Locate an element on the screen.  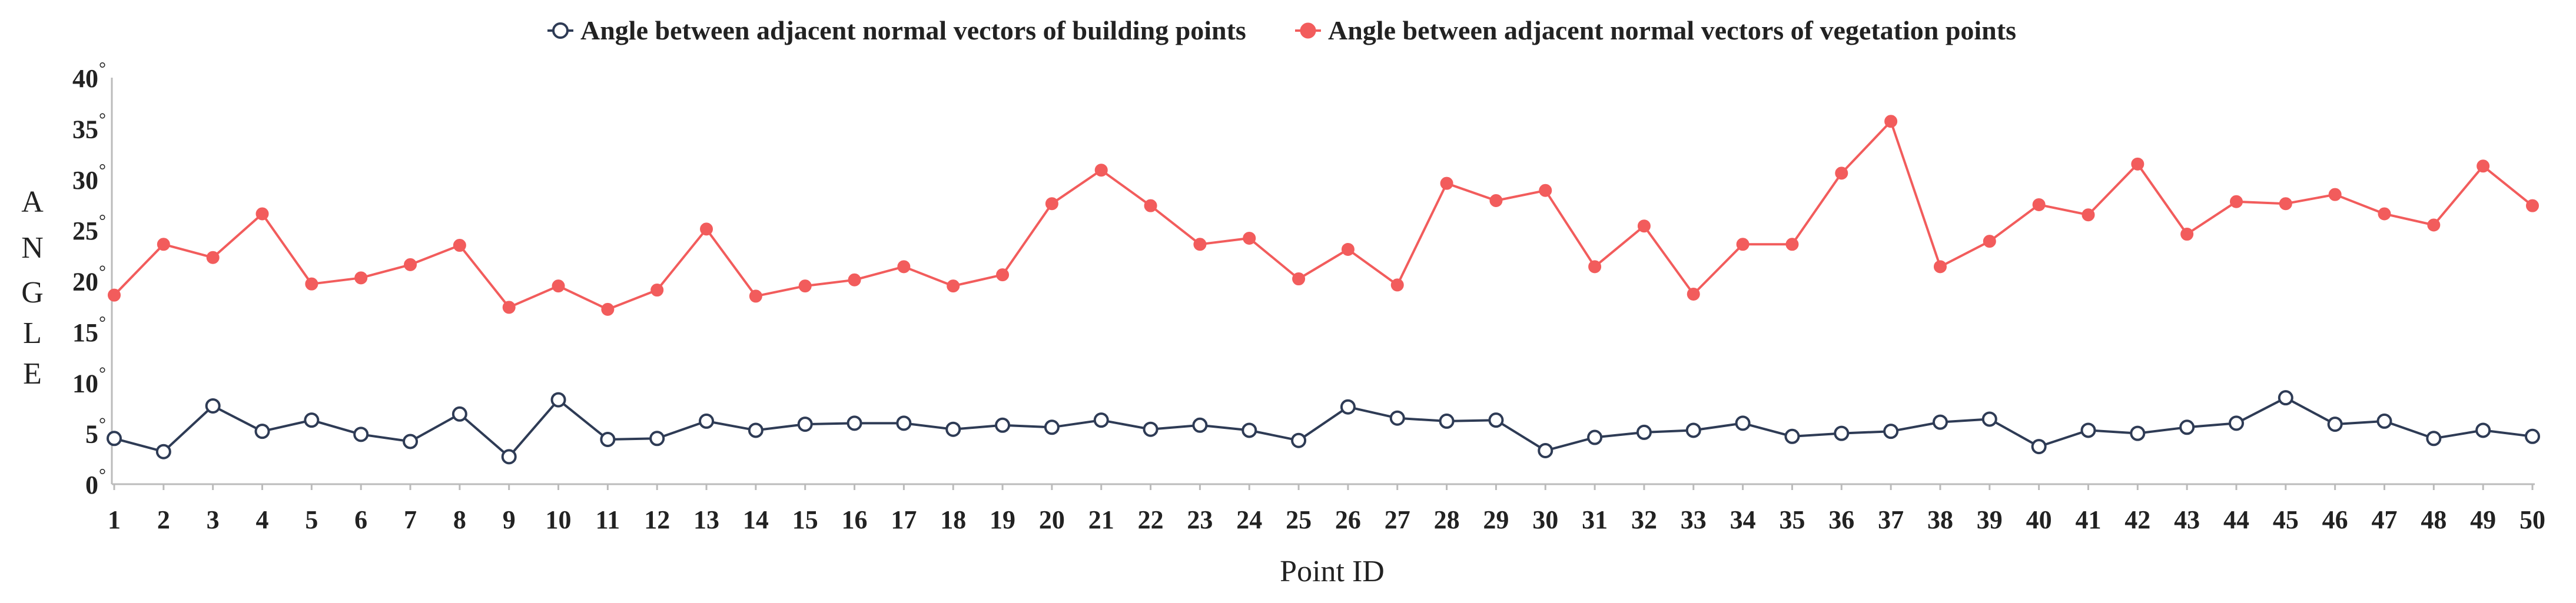
x-tick-label-37: 37 is located at coordinates (1891, 519).